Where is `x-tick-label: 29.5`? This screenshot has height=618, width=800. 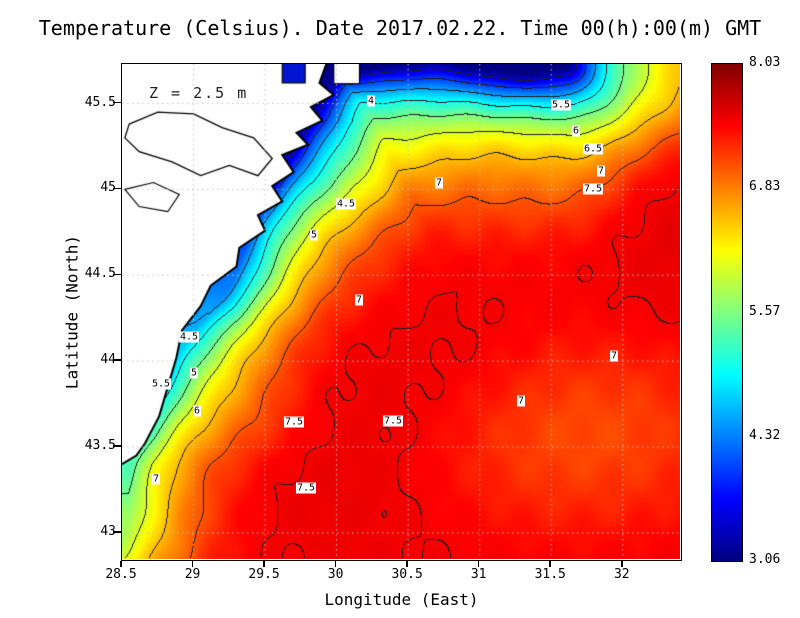
x-tick-label: 29.5 is located at coordinates (264, 574).